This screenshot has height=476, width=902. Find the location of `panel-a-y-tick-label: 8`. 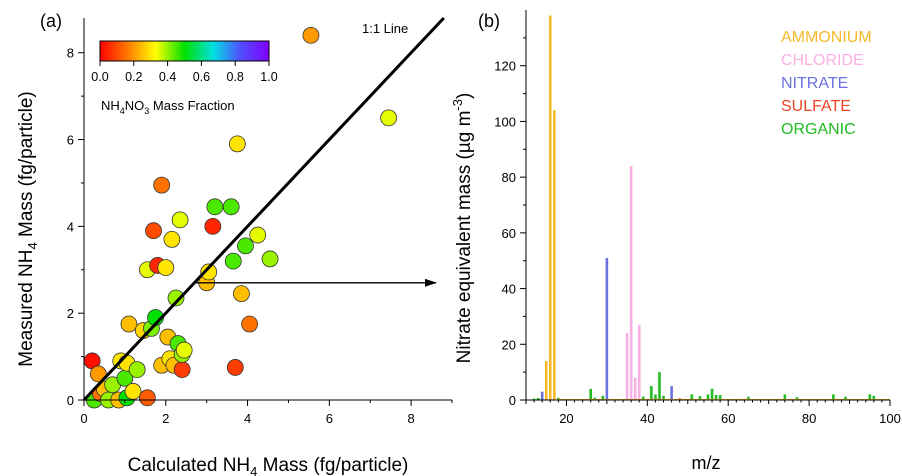

panel-a-y-tick-label: 8 is located at coordinates (70, 53).